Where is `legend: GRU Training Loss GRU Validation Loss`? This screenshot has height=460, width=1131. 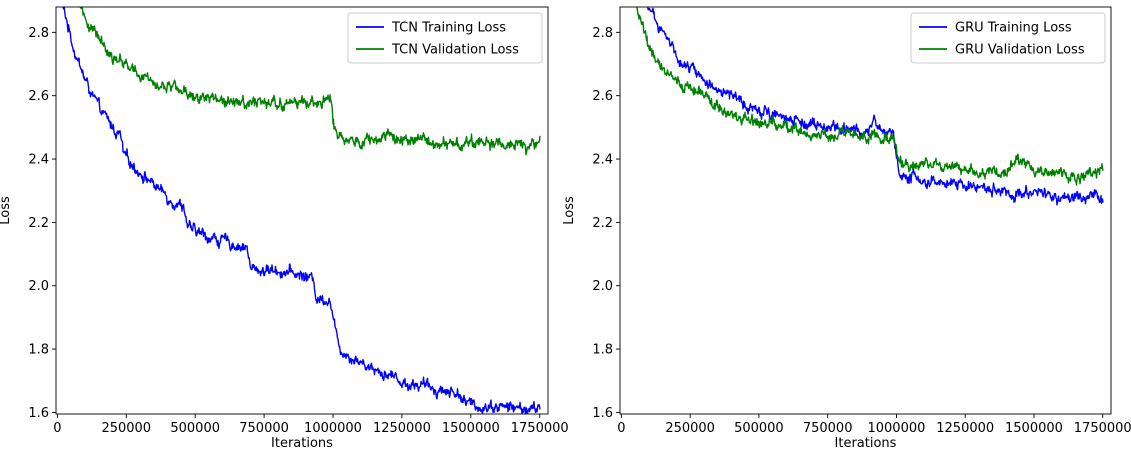
legend: GRU Training Loss GRU Validation Loss is located at coordinates (1008, 38).